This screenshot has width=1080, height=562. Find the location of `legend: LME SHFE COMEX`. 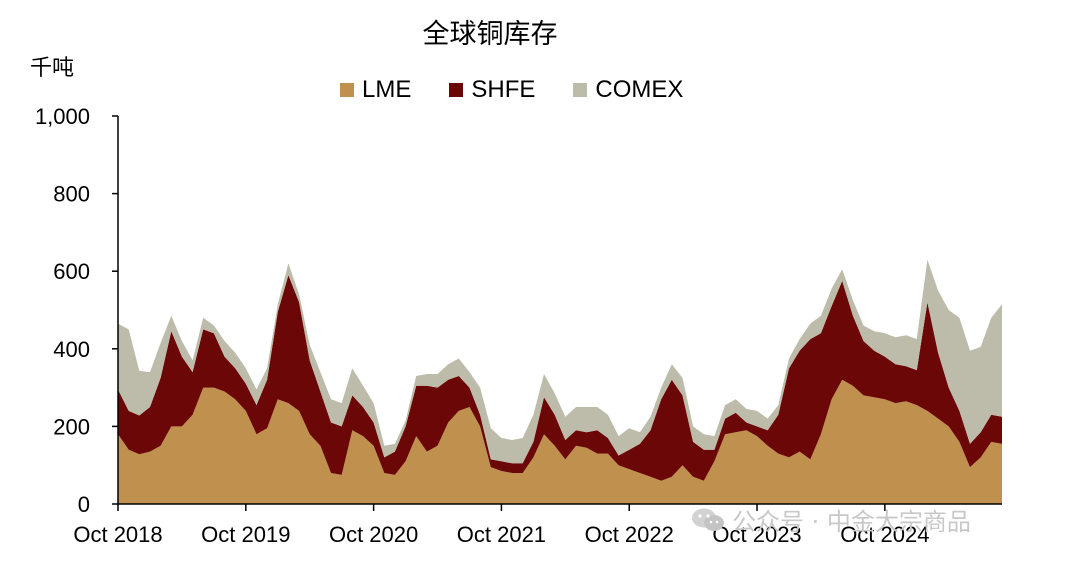

legend: LME SHFE COMEX is located at coordinates (511, 90).